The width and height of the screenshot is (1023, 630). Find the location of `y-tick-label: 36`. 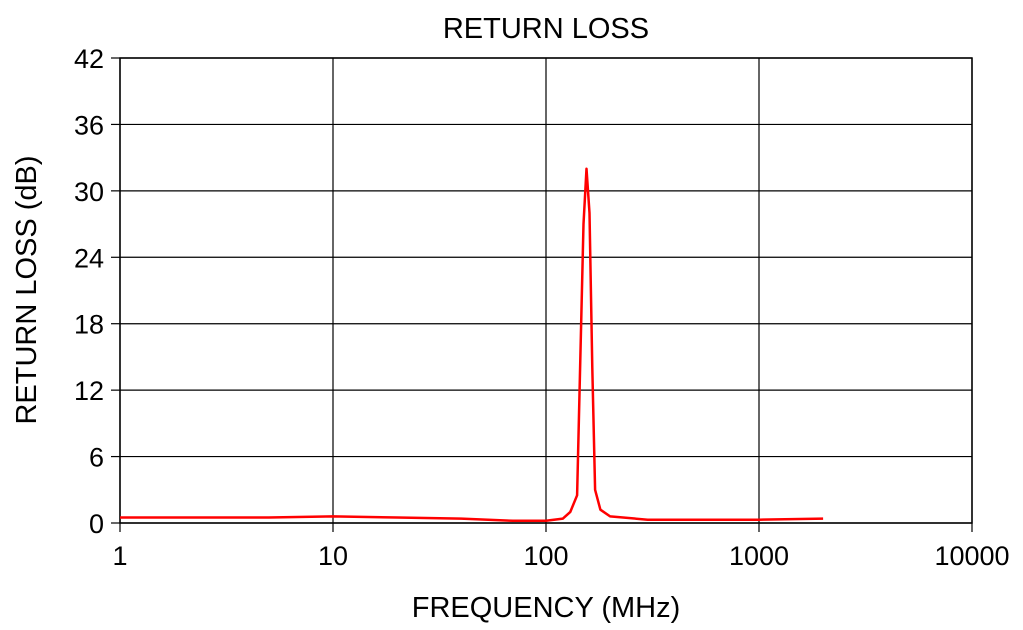

y-tick-label: 36 is located at coordinates (89, 125).